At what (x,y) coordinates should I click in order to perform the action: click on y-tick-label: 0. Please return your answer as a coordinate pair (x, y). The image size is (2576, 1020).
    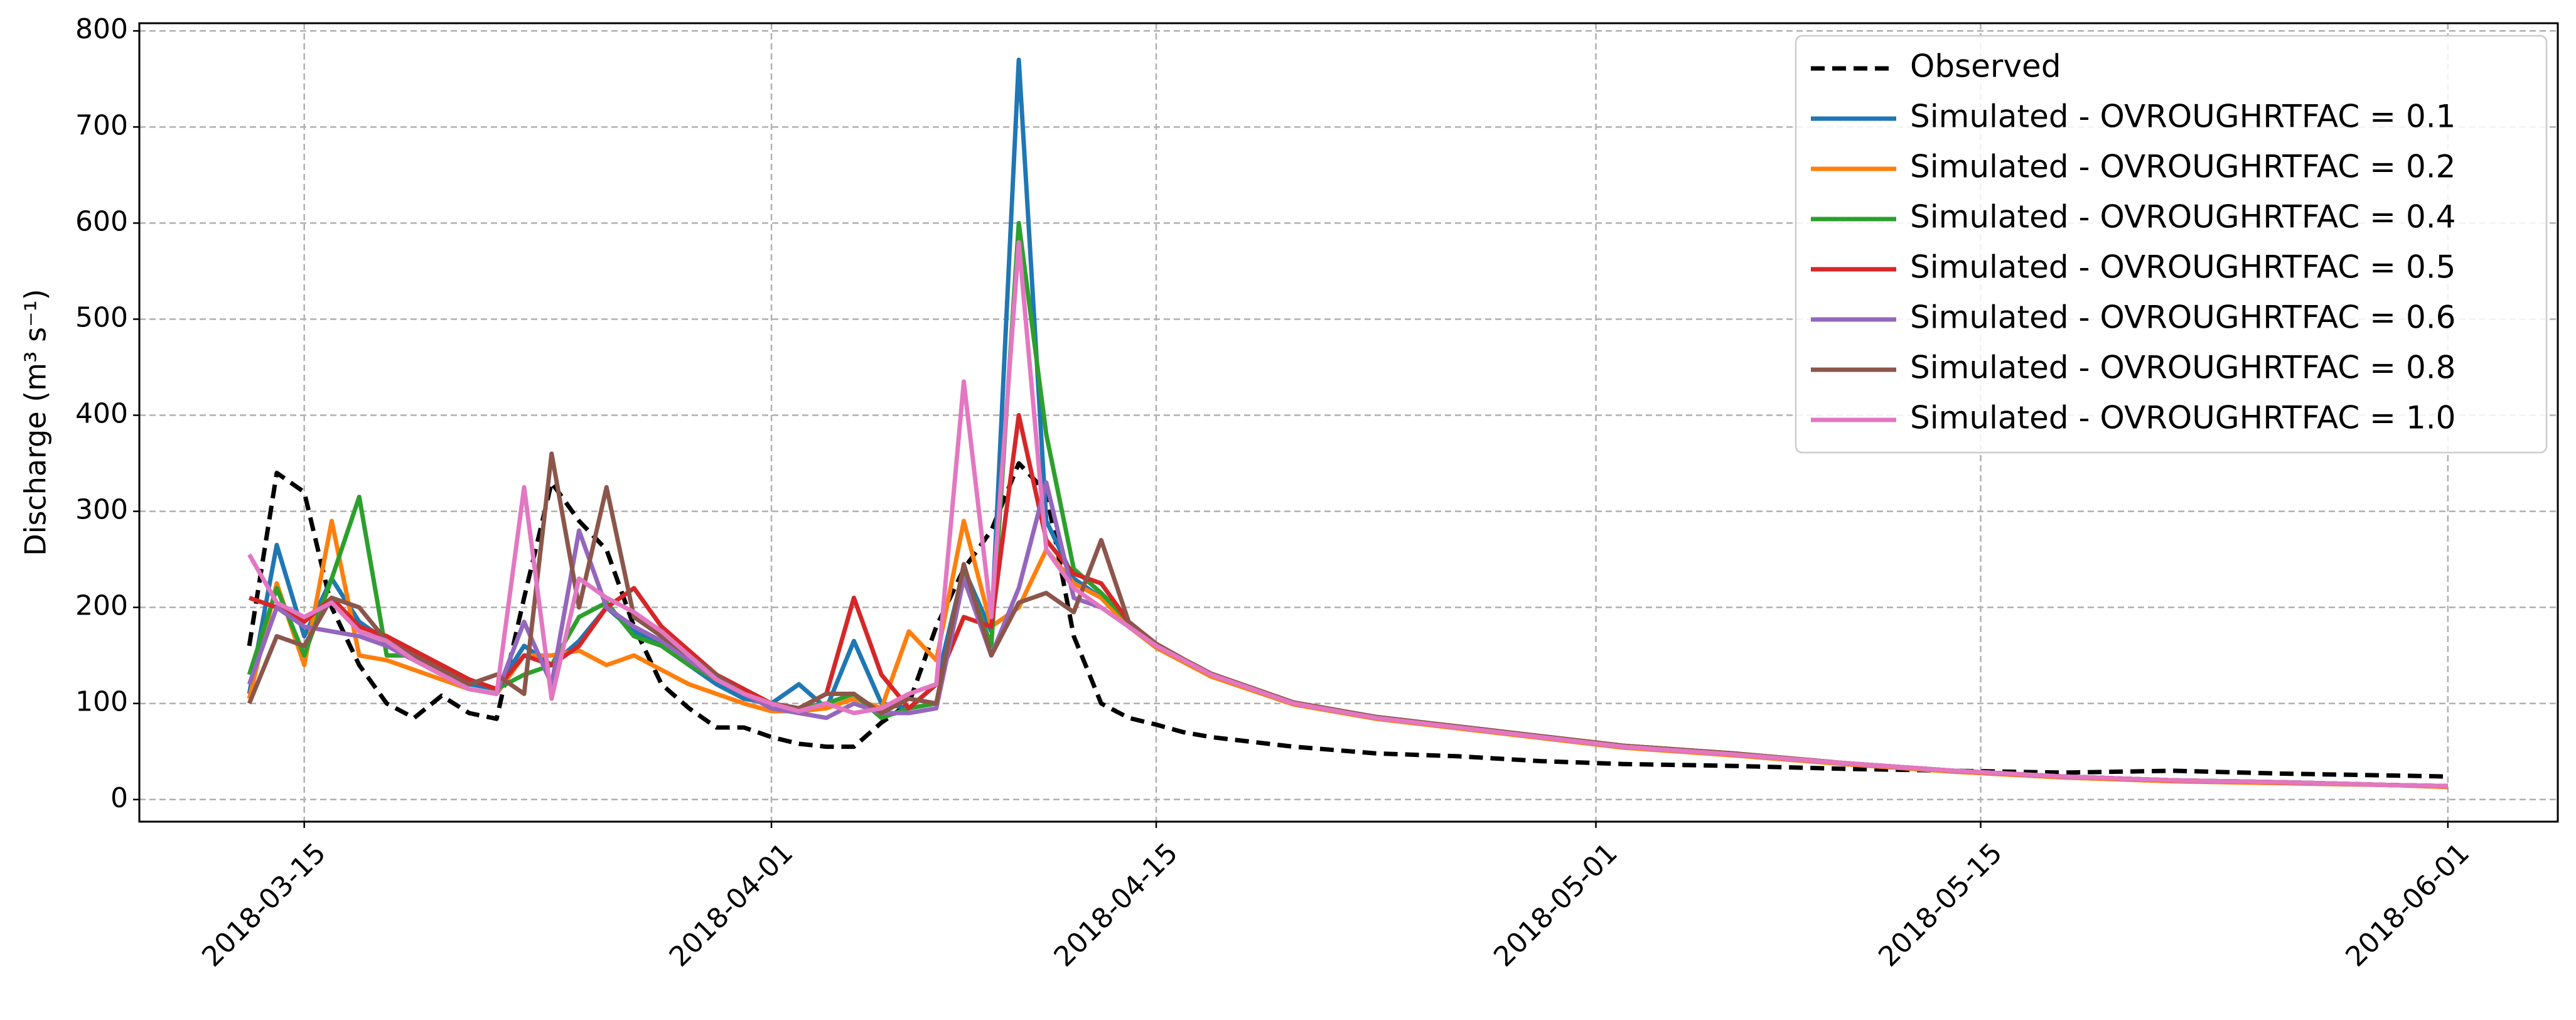
    Looking at the image, I should click on (119, 798).